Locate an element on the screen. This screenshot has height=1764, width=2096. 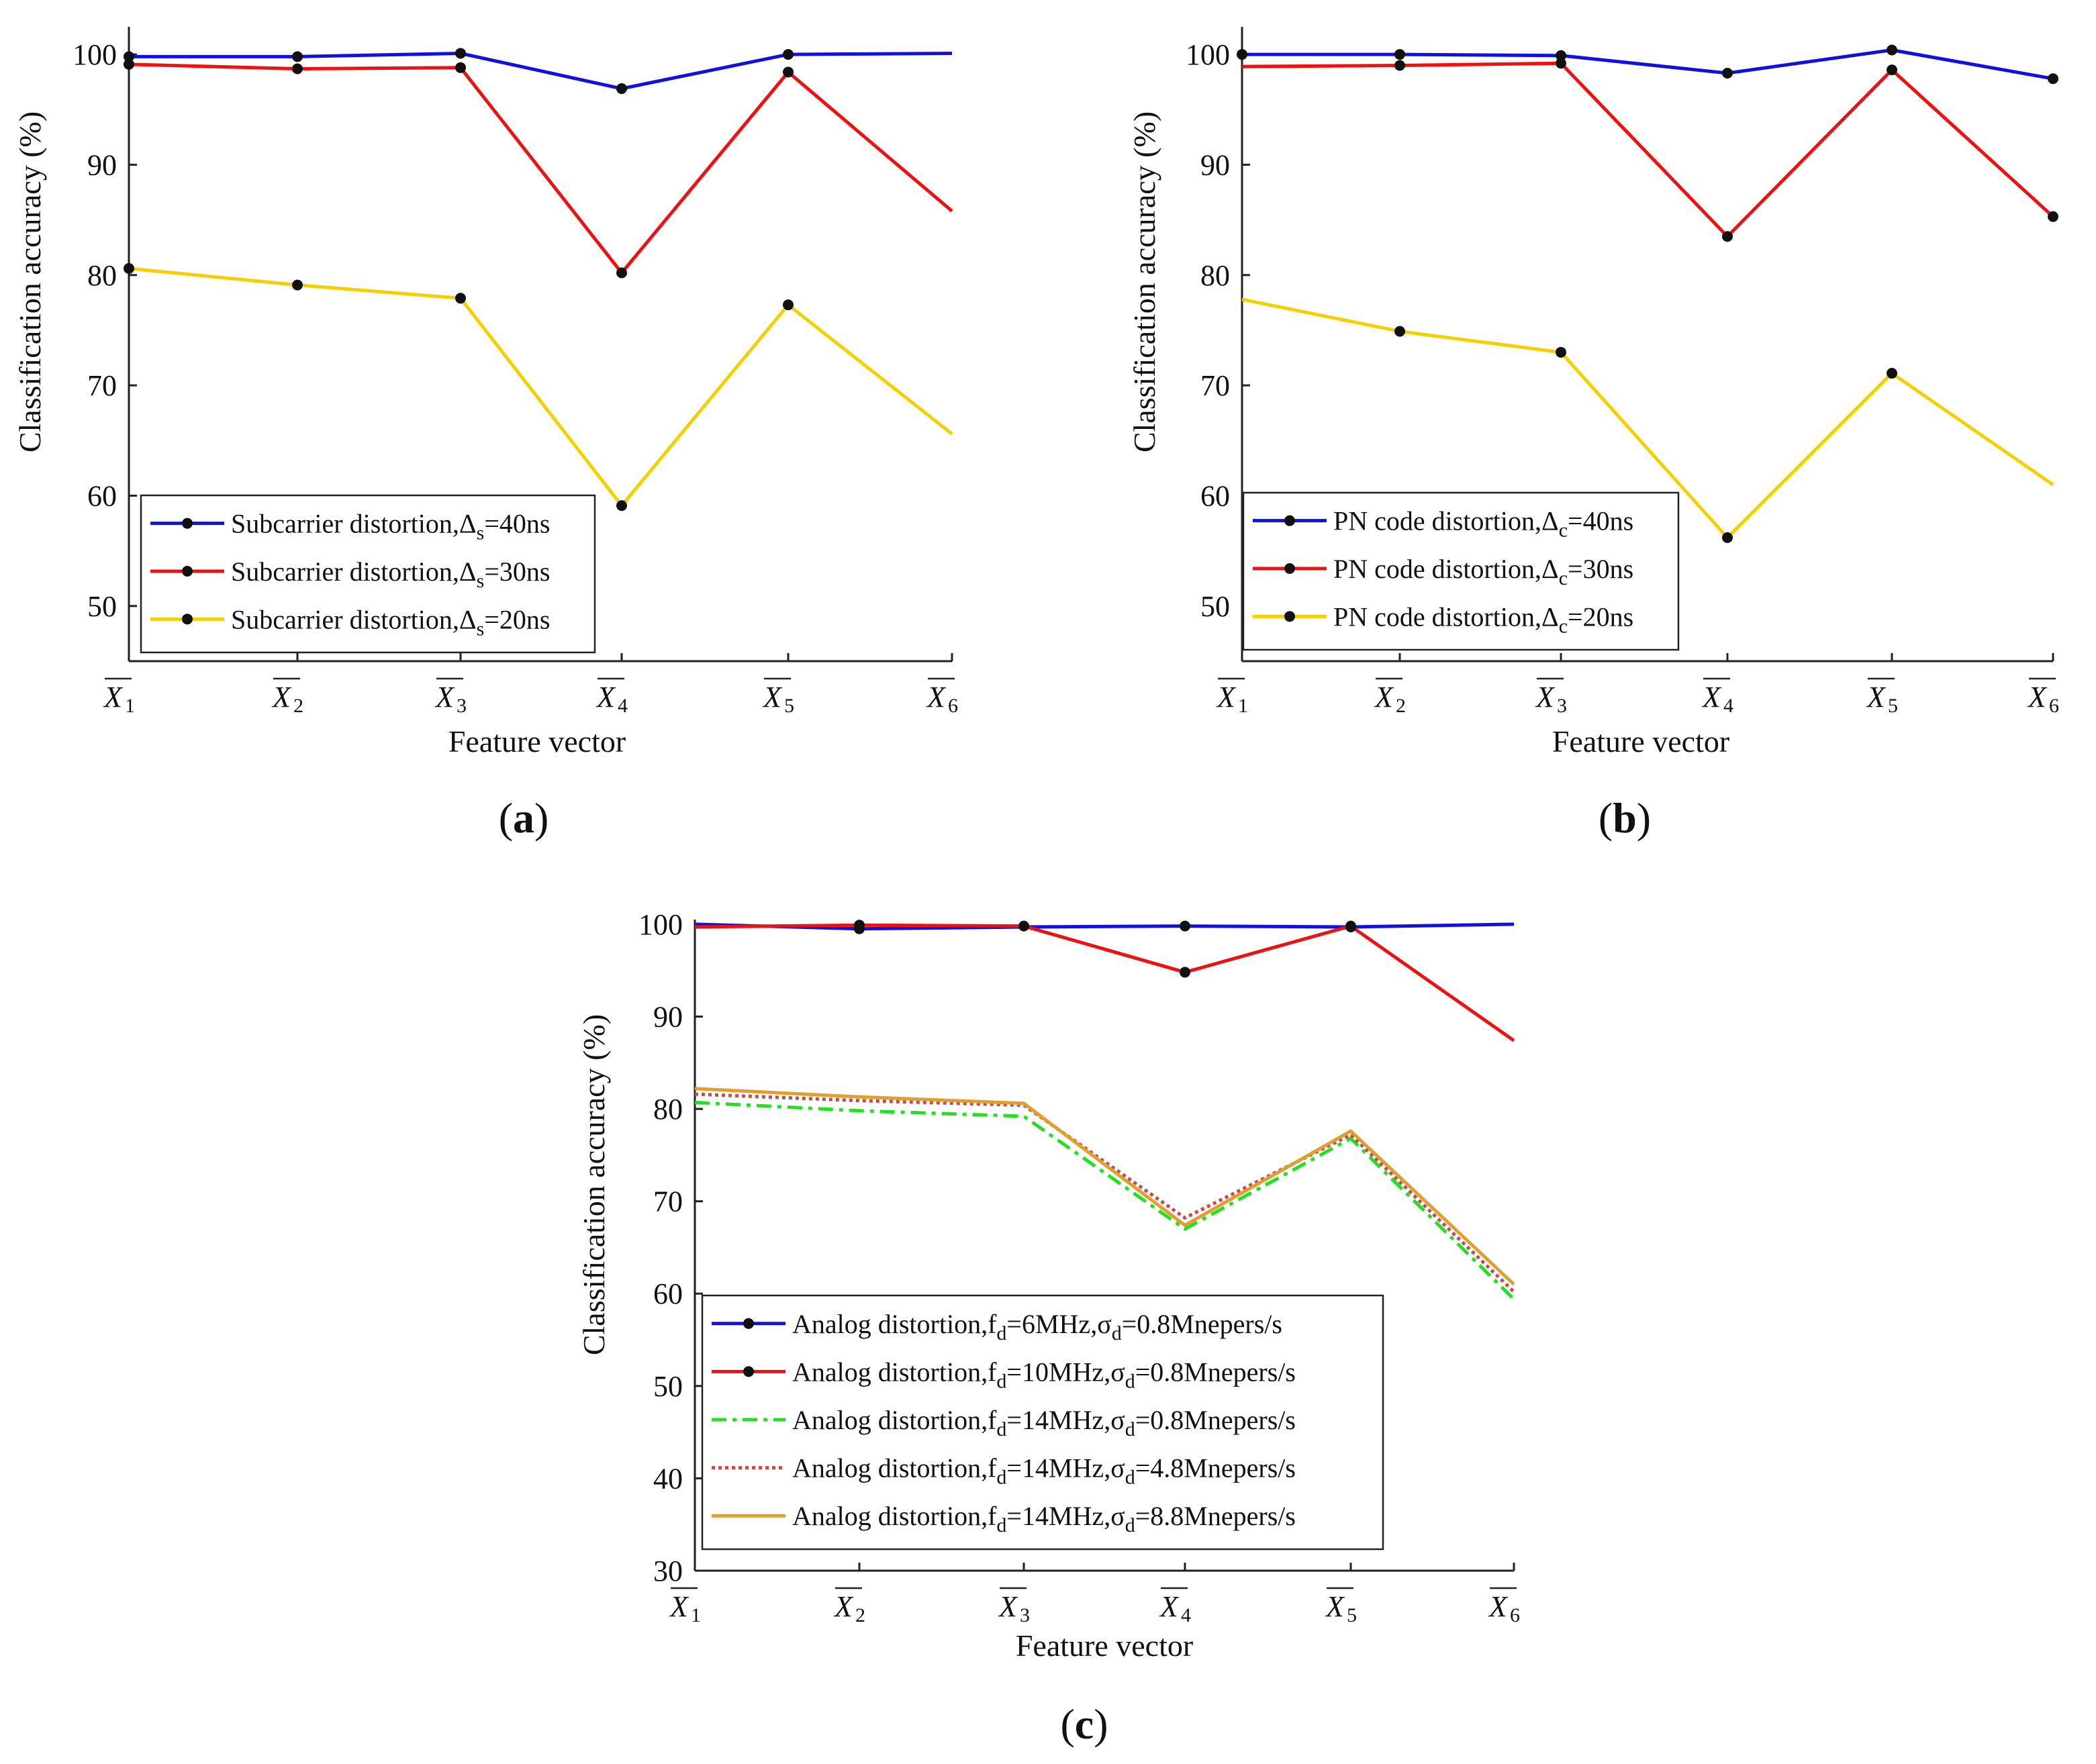
legend-entry: PN code distortion,Δc=40ns is located at coordinates (1483, 524).